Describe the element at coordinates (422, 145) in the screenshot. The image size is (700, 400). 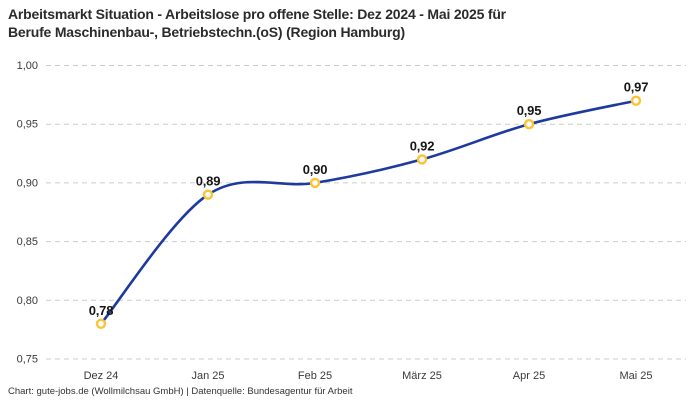
I see `data-point-label: 0,92` at that location.